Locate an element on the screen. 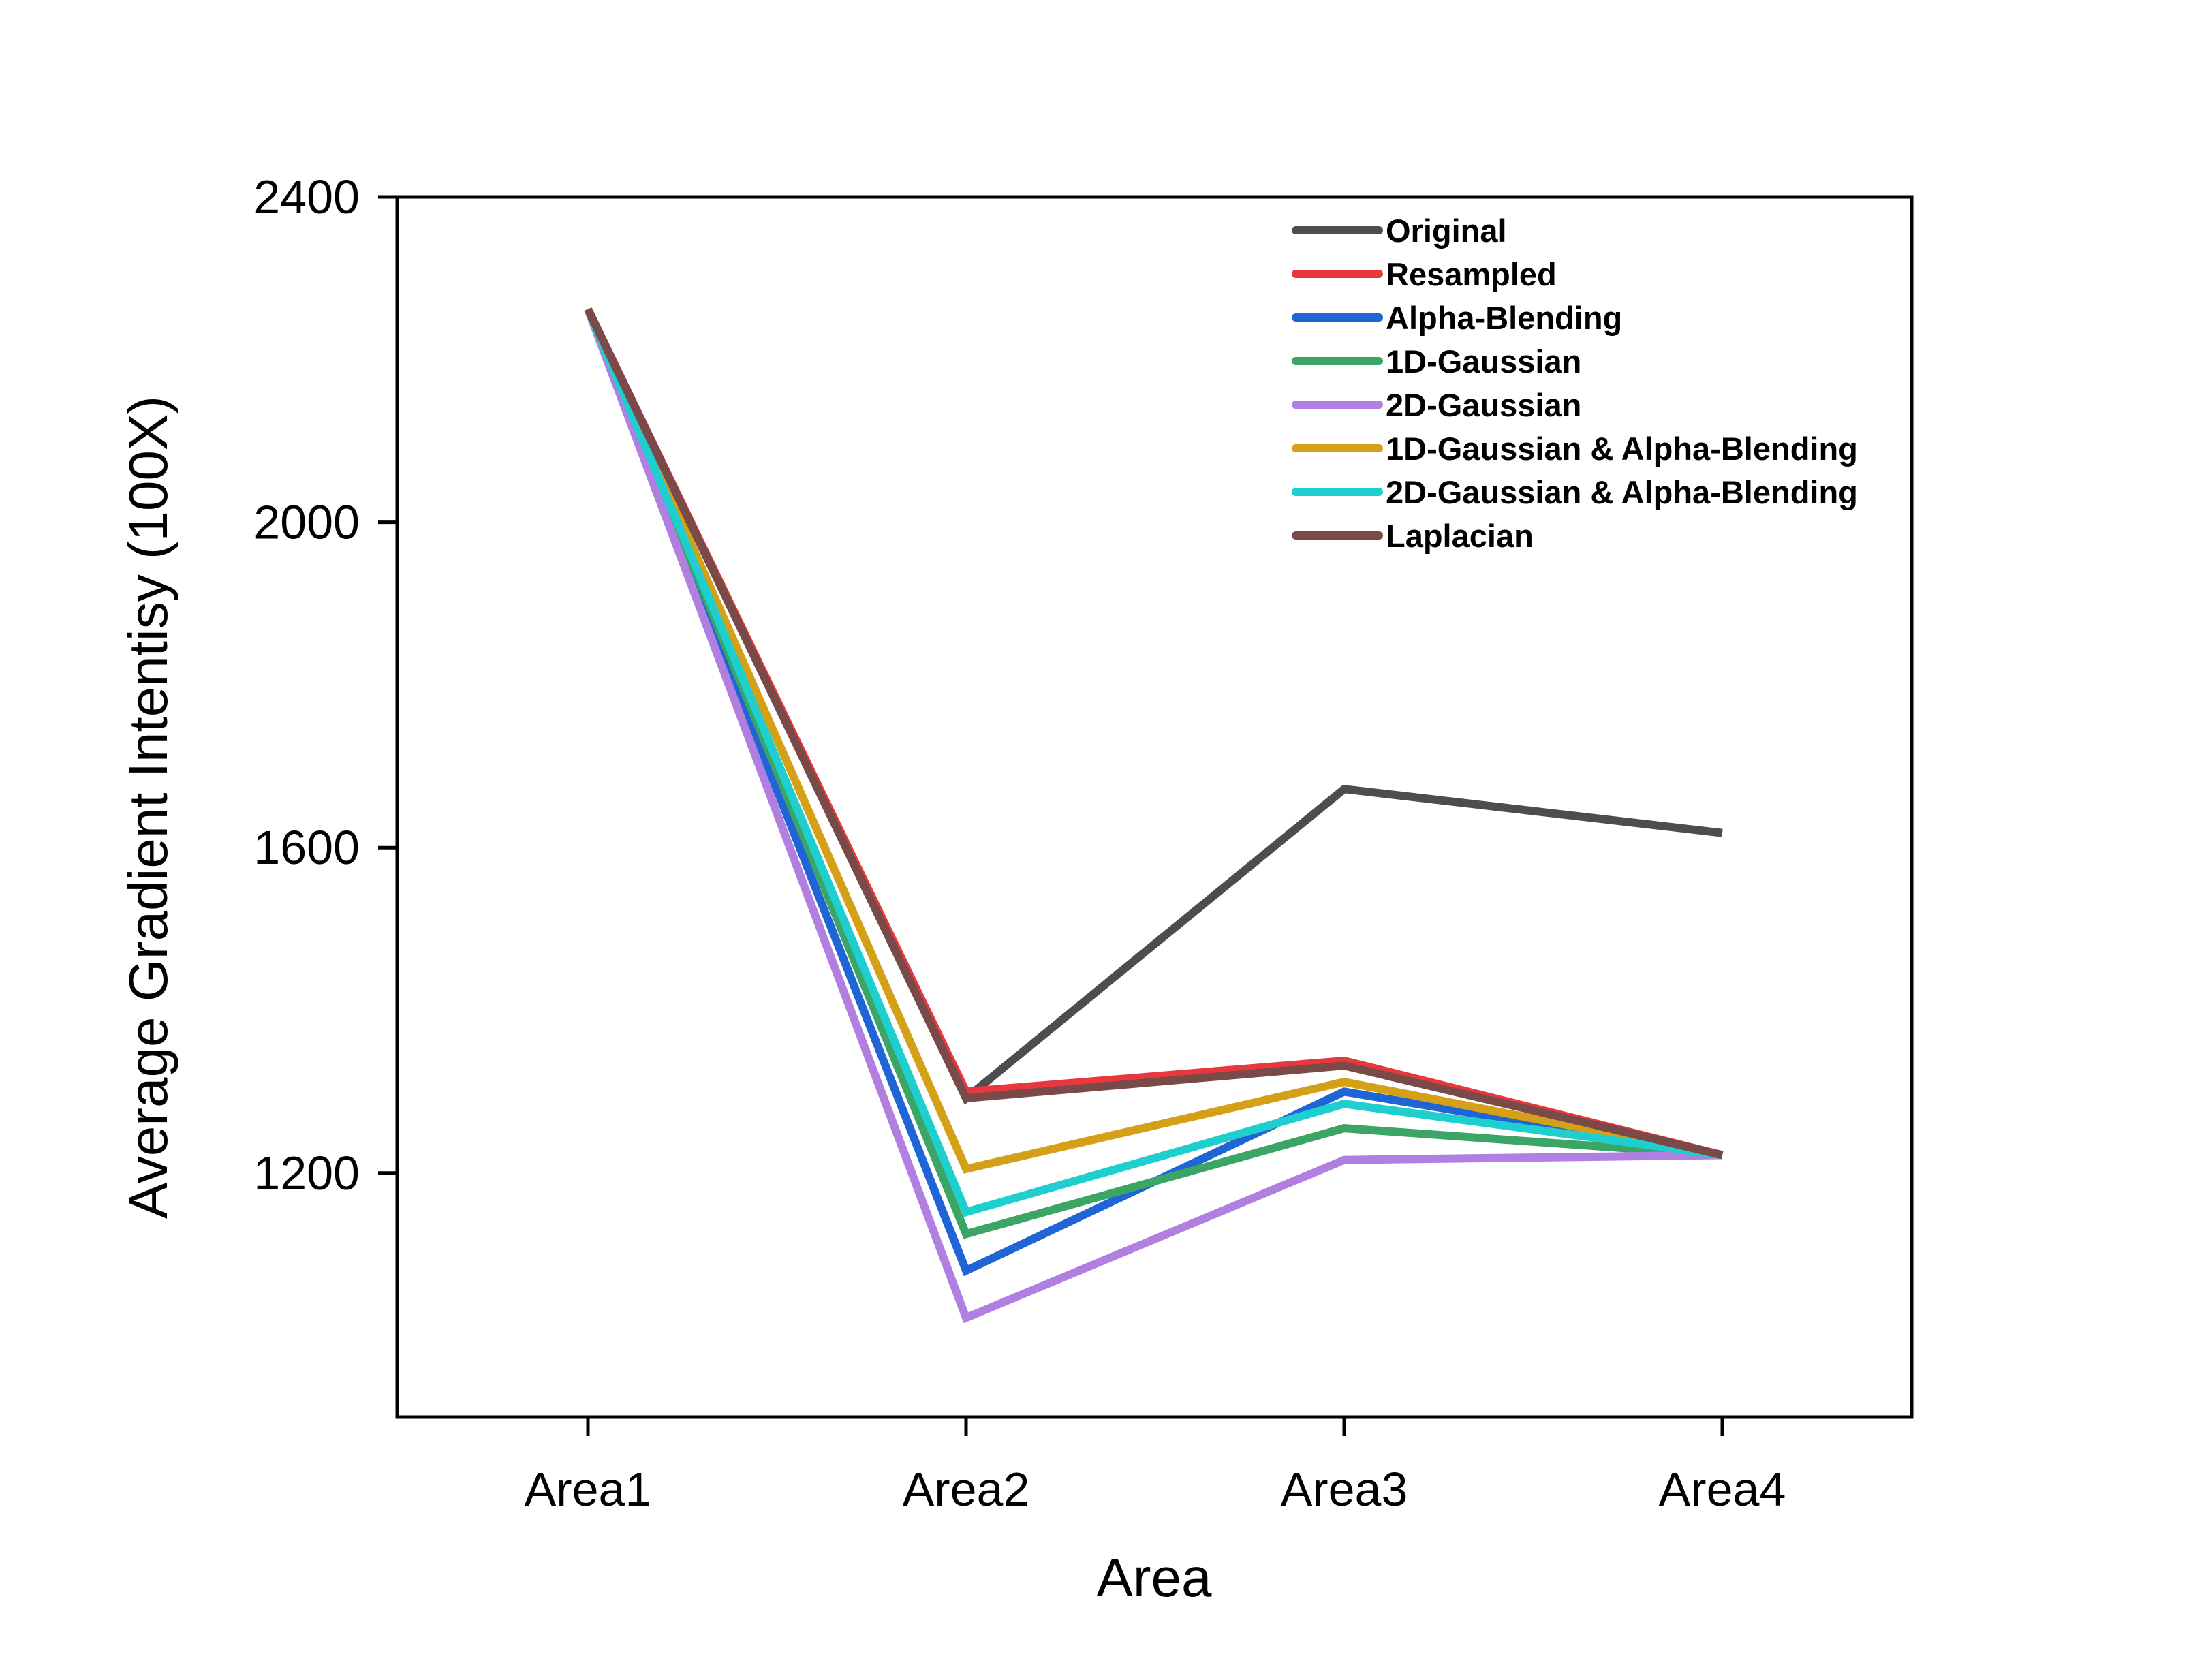 This screenshot has height=1680, width=2191. legend-label: 1D-Gaussian & Alpha-Blending is located at coordinates (1622, 449).